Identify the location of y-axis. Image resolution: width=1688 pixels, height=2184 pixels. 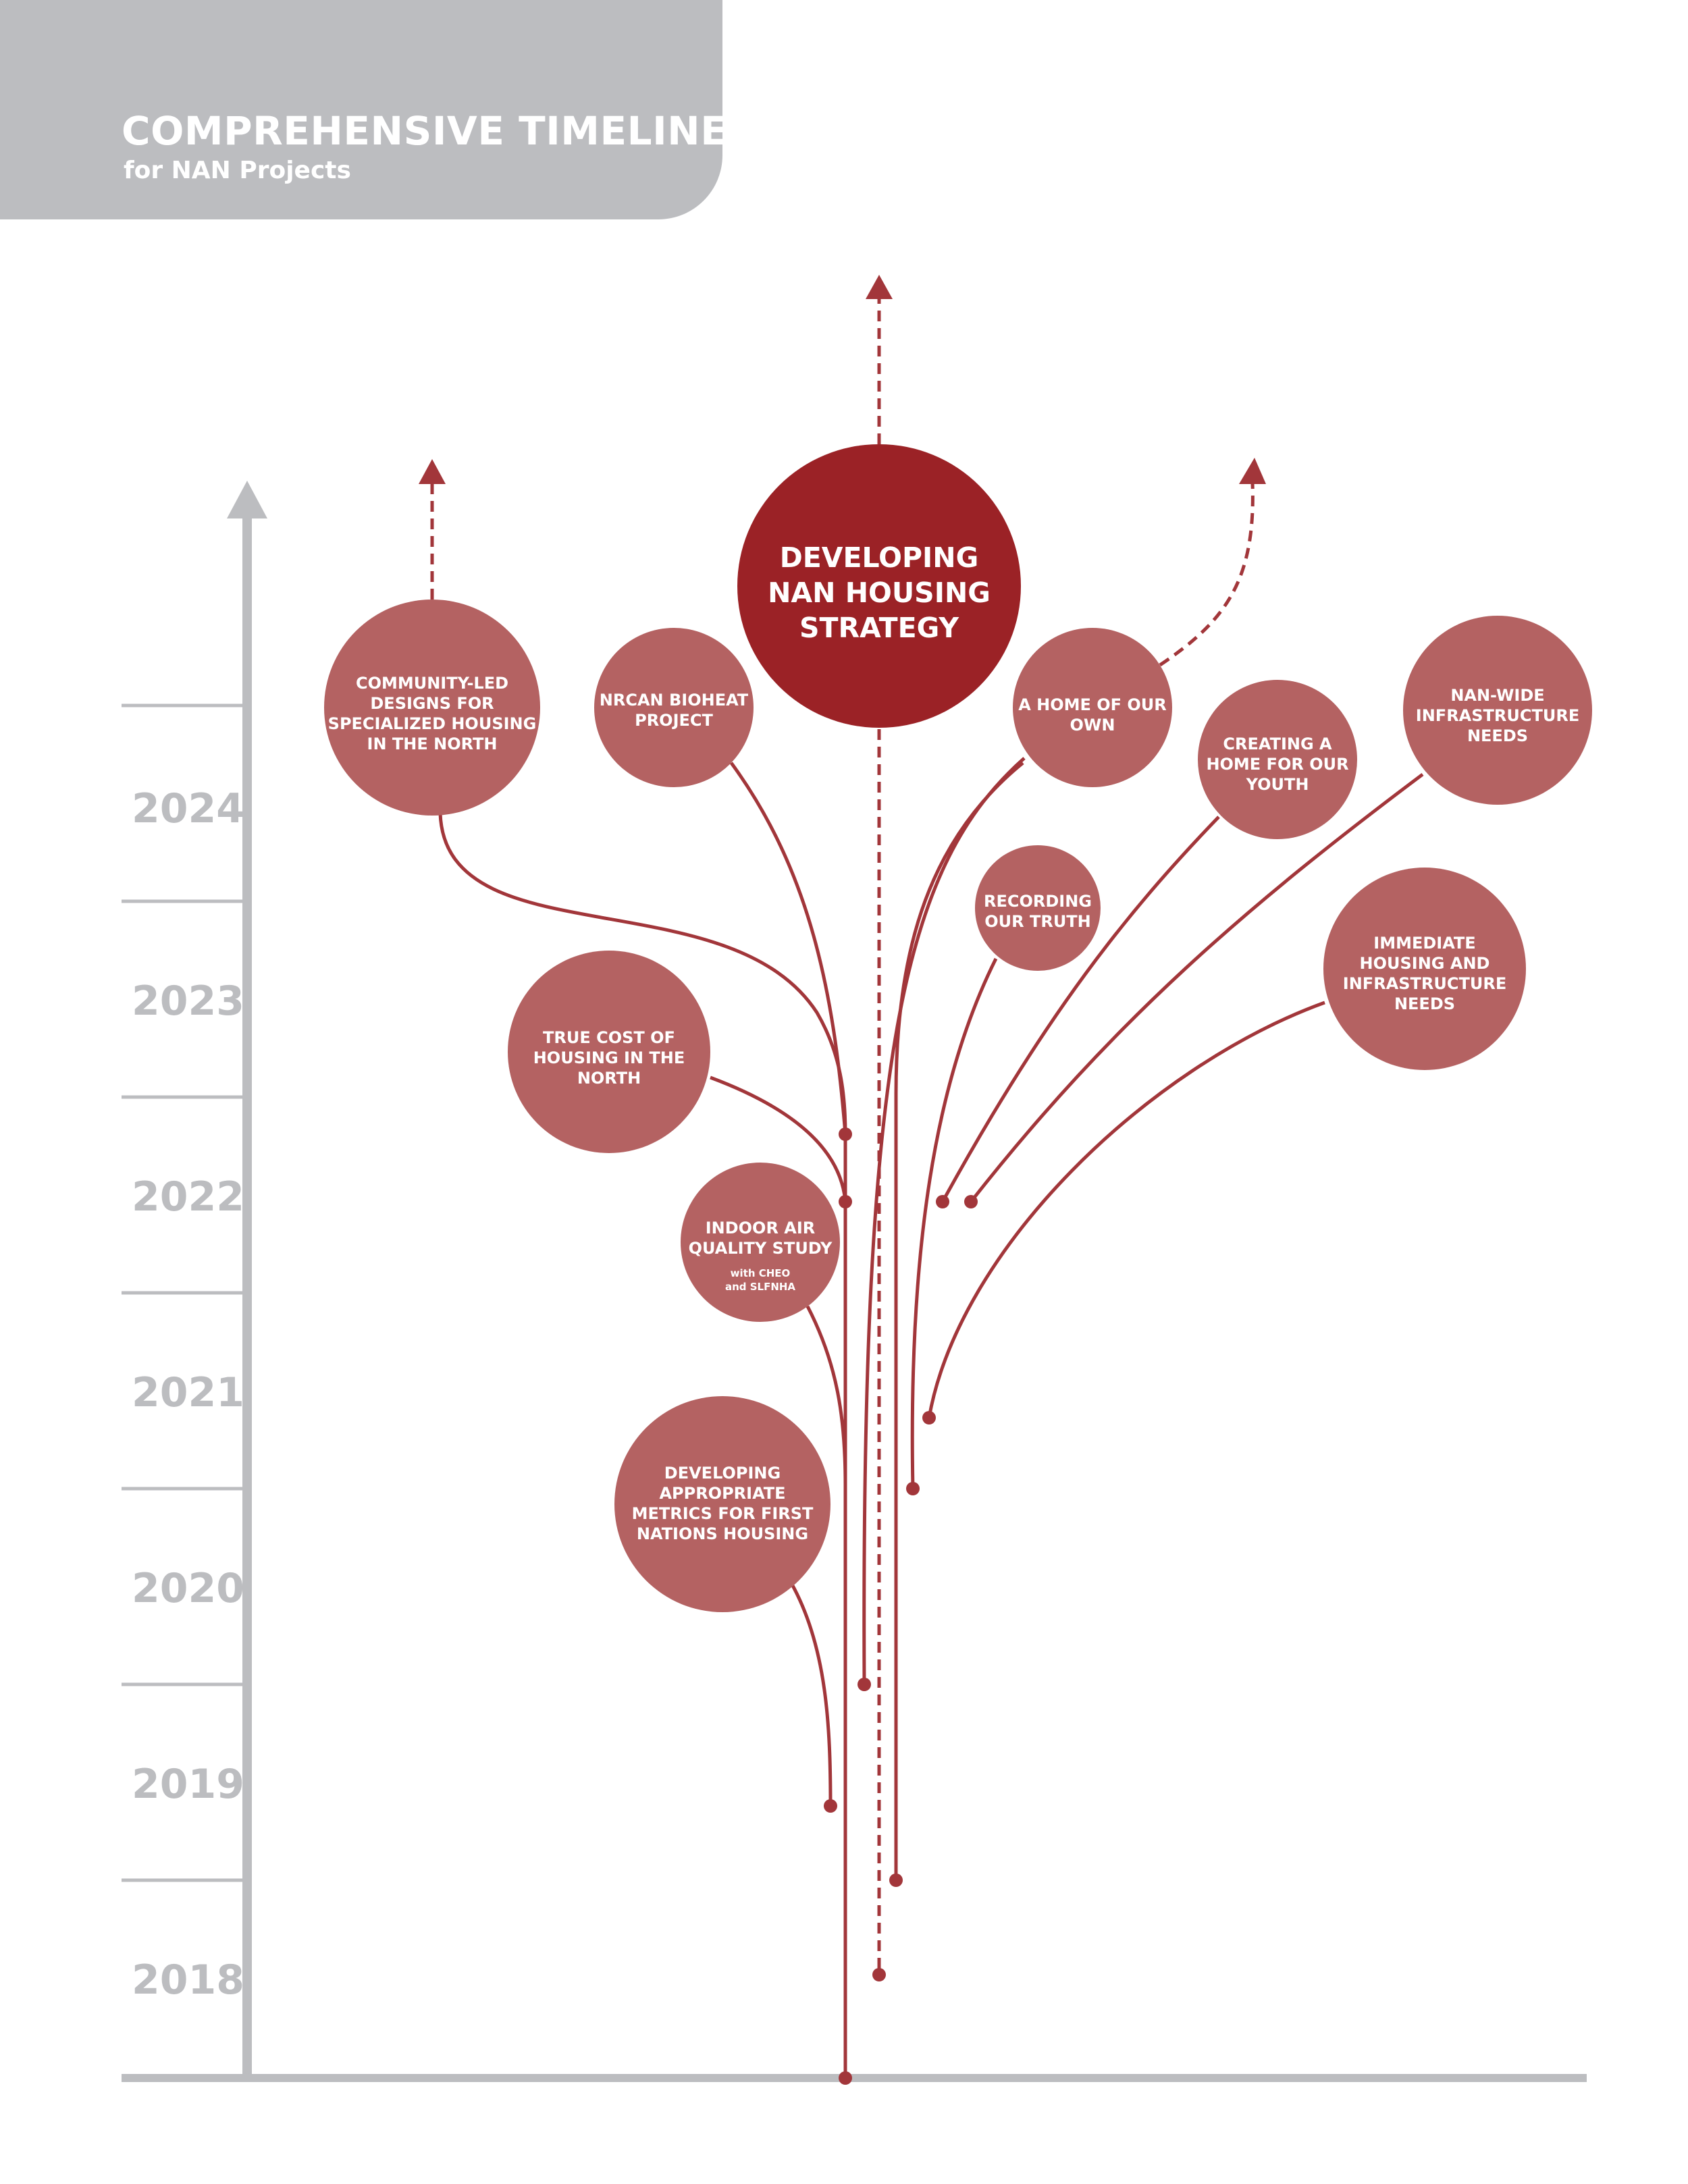
(247, 1279).